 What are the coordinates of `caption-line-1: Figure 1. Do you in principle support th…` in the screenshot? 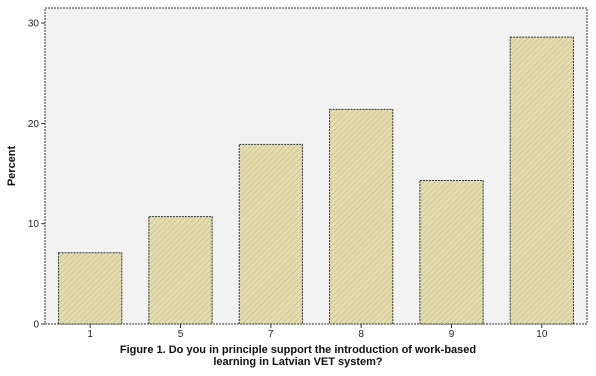 It's located at (298, 350).